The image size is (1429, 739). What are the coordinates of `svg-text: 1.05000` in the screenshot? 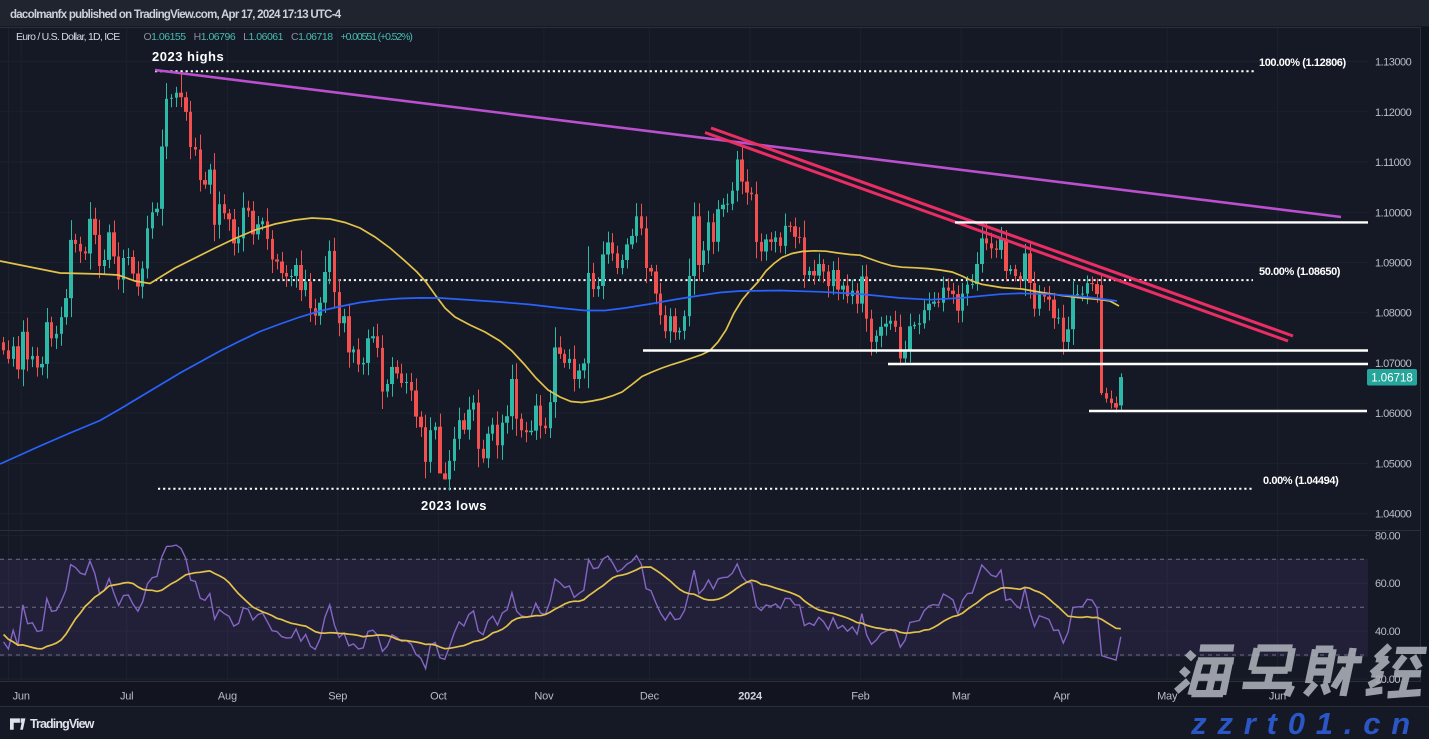 It's located at (1393, 464).